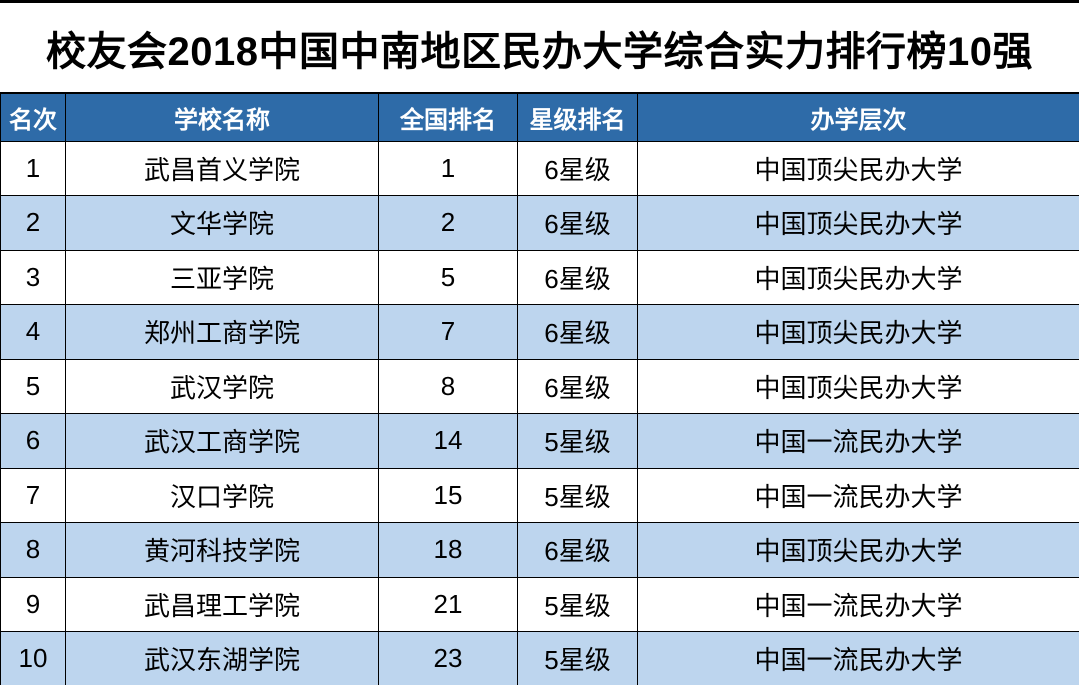 Image resolution: width=1079 pixels, height=685 pixels. Describe the element at coordinates (33, 332) in the screenshot. I see `cell-rank: 4` at that location.